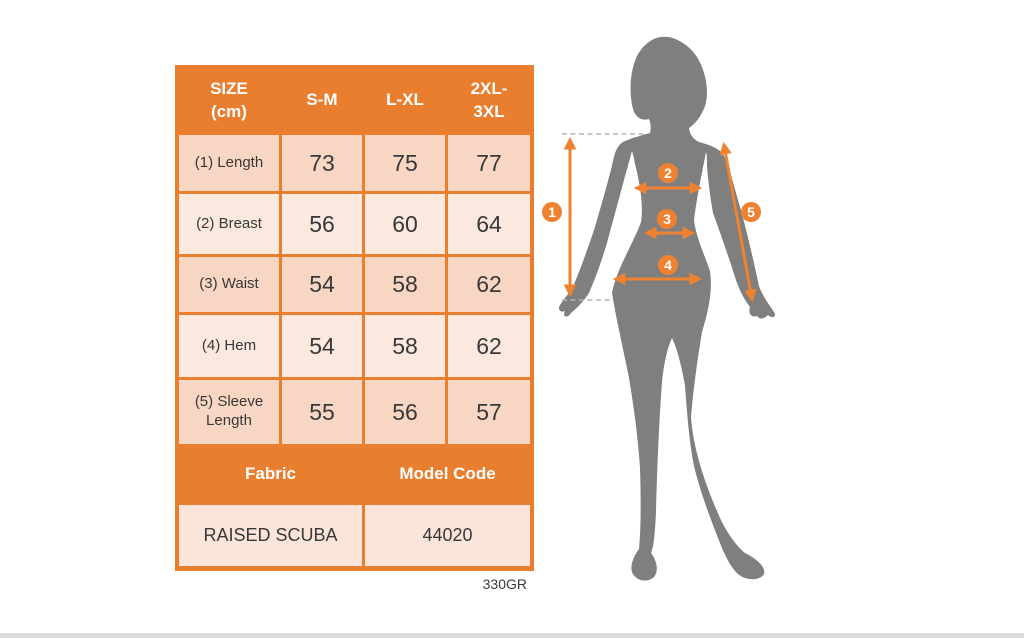 The width and height of the screenshot is (1024, 638). What do you see at coordinates (405, 163) in the screenshot?
I see `value-length-l-xl: 75` at bounding box center [405, 163].